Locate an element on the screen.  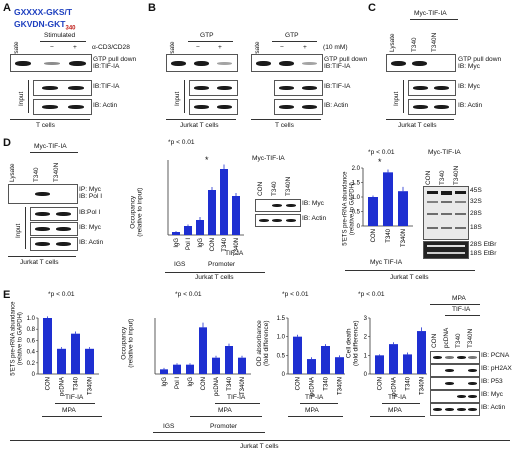
motif-line-2: GKVDN-GKT is located at coordinates (40, 24).